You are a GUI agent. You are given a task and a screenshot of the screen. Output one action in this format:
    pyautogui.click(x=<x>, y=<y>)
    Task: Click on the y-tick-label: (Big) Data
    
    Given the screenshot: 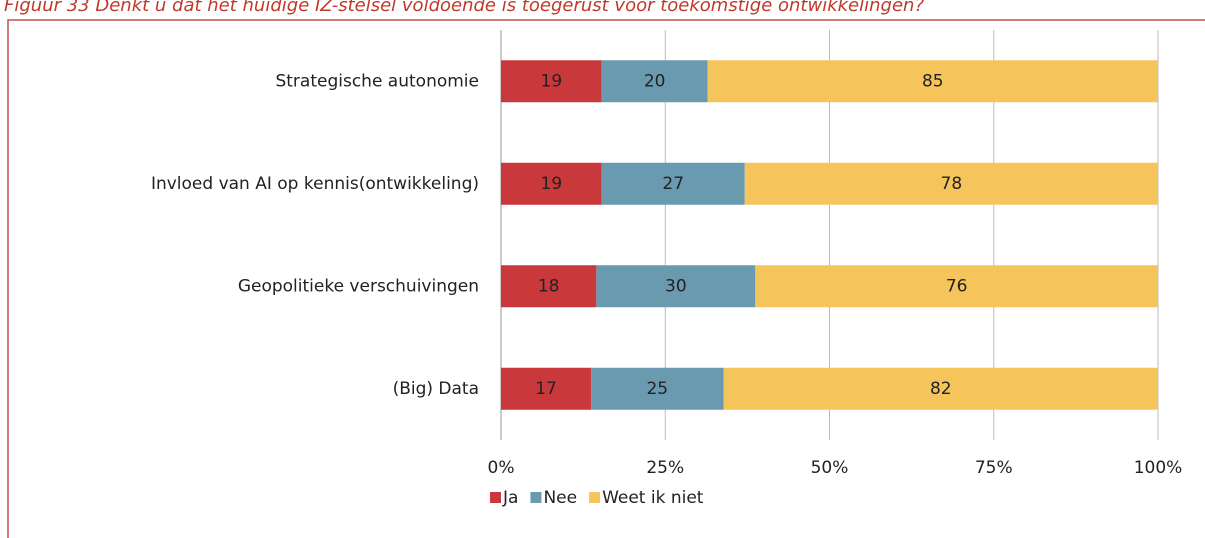 What is the action you would take?
    pyautogui.click(x=436, y=389)
    